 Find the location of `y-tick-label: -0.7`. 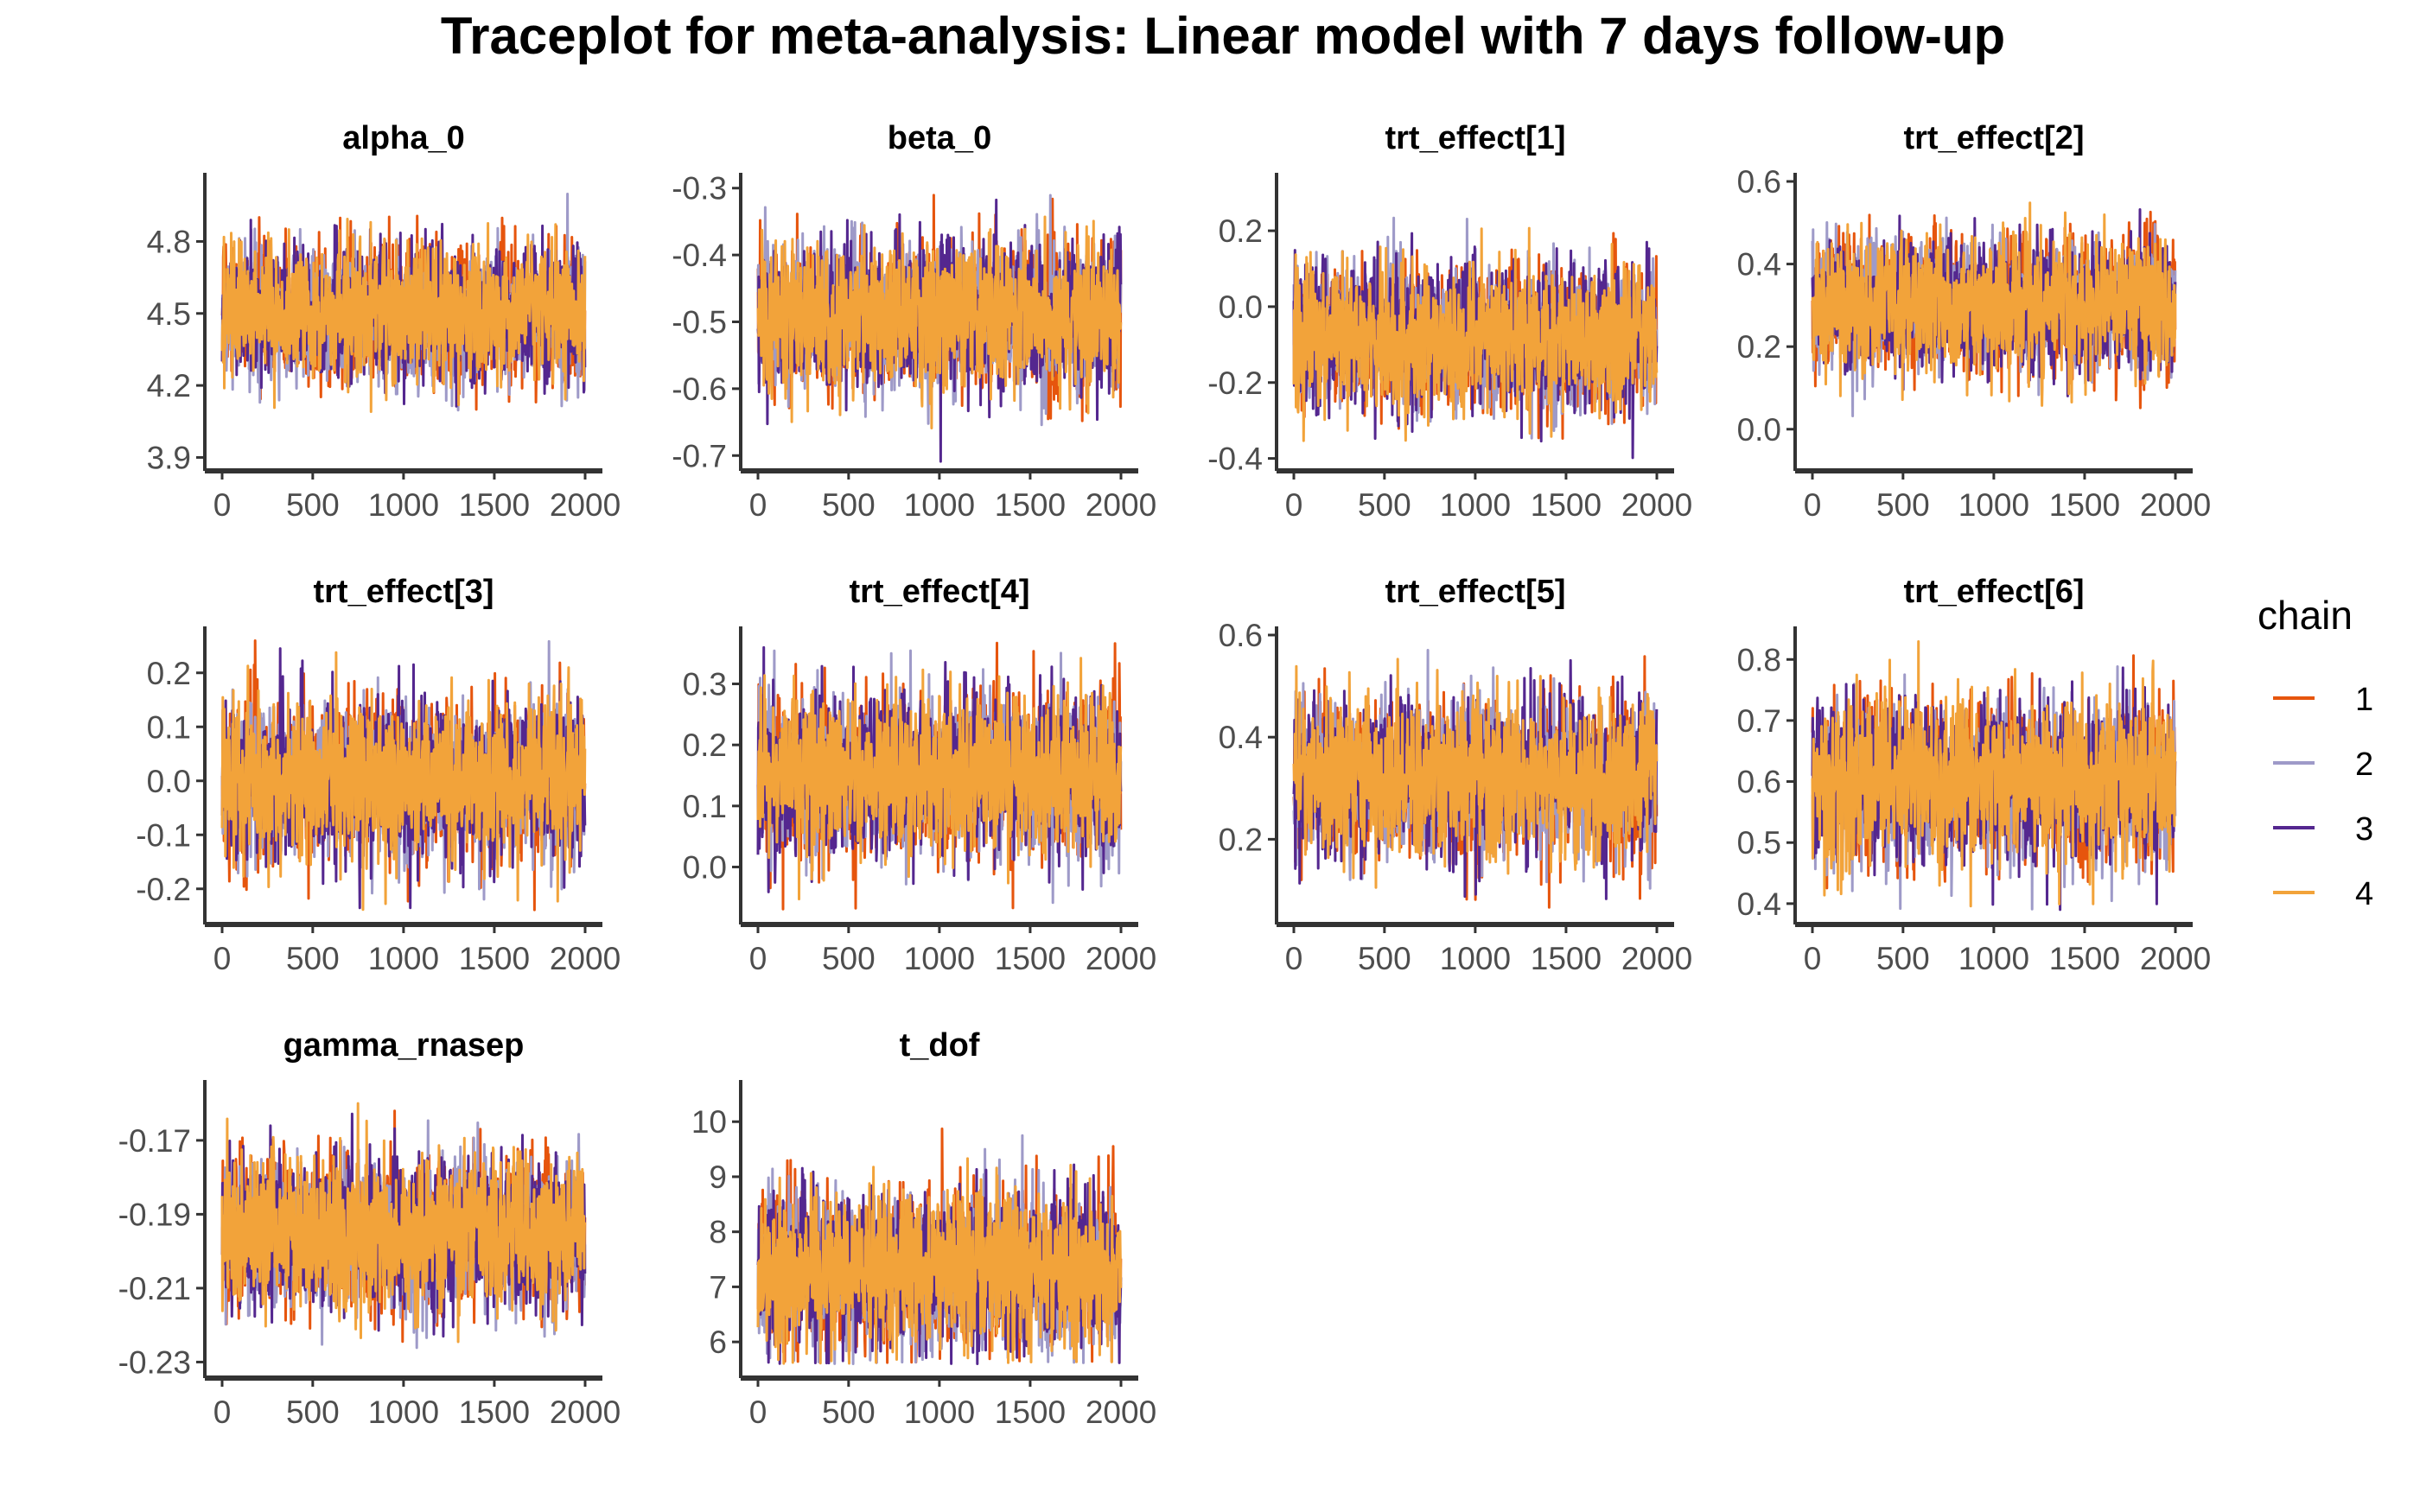

y-tick-label: -0.7 is located at coordinates (699, 456).